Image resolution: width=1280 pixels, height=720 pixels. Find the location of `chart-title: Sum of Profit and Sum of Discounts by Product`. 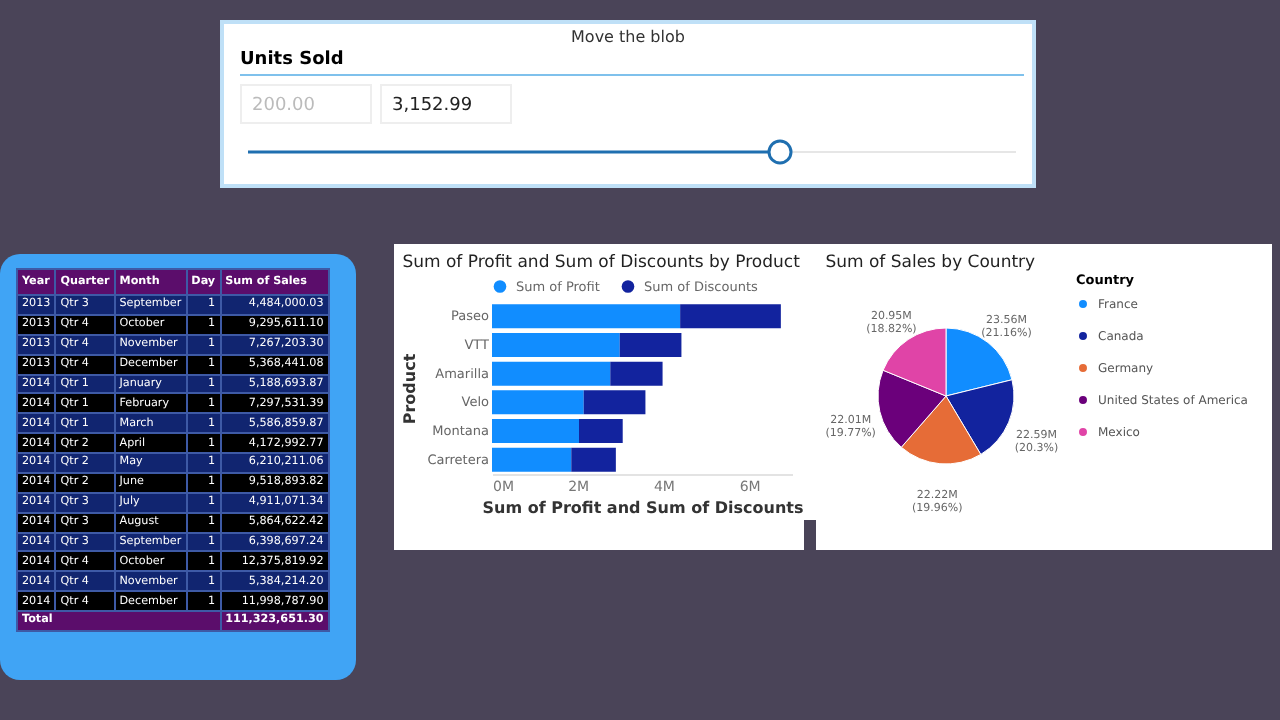

chart-title: Sum of Profit and Sum of Discounts by Product is located at coordinates (602, 263).